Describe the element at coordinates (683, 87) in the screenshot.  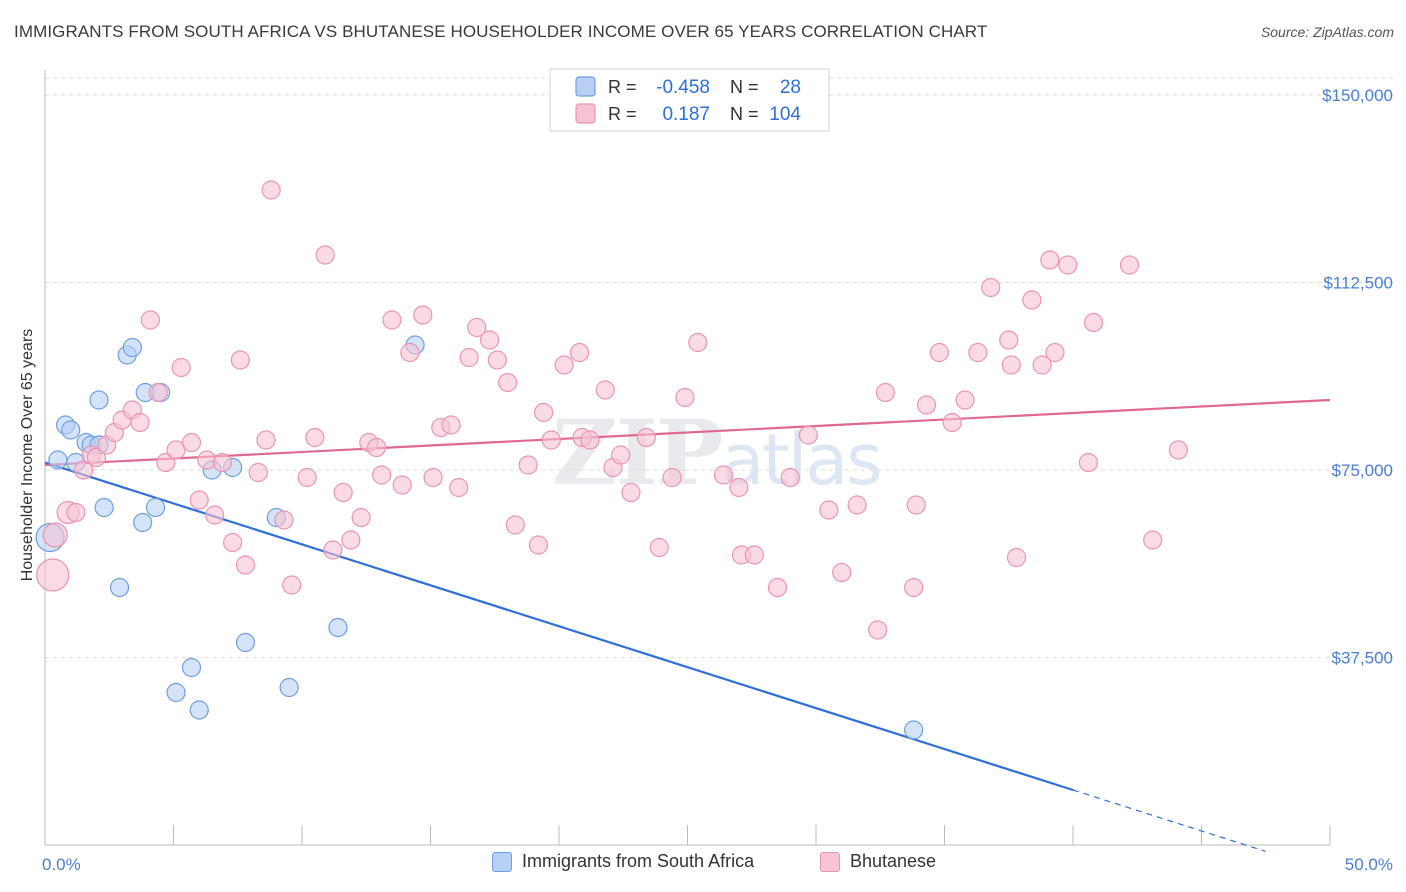
I see `legend-r-value: -0.458` at that location.